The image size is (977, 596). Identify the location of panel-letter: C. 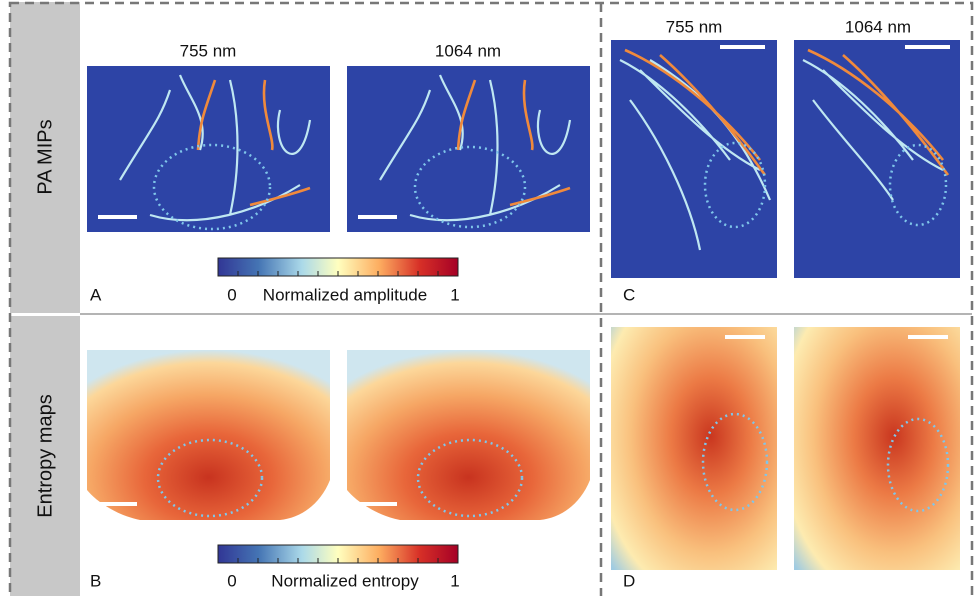
(629, 294).